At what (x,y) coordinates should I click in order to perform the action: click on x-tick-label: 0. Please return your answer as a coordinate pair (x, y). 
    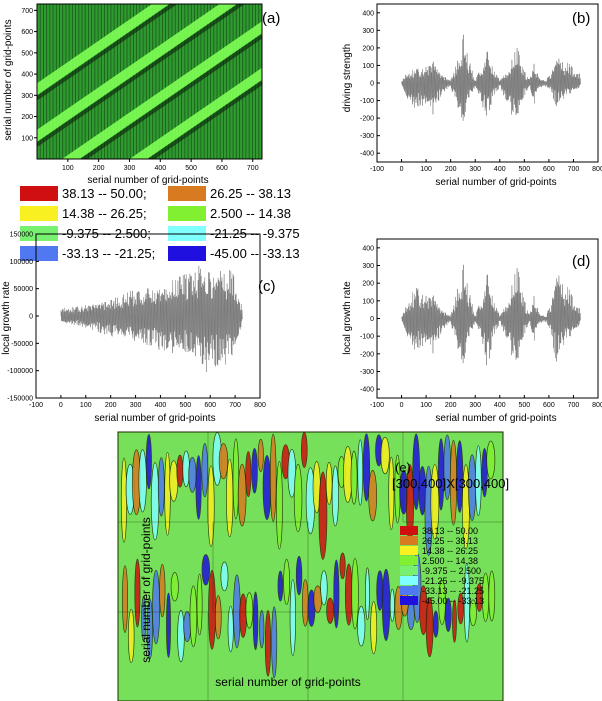
    Looking at the image, I should click on (402, 405).